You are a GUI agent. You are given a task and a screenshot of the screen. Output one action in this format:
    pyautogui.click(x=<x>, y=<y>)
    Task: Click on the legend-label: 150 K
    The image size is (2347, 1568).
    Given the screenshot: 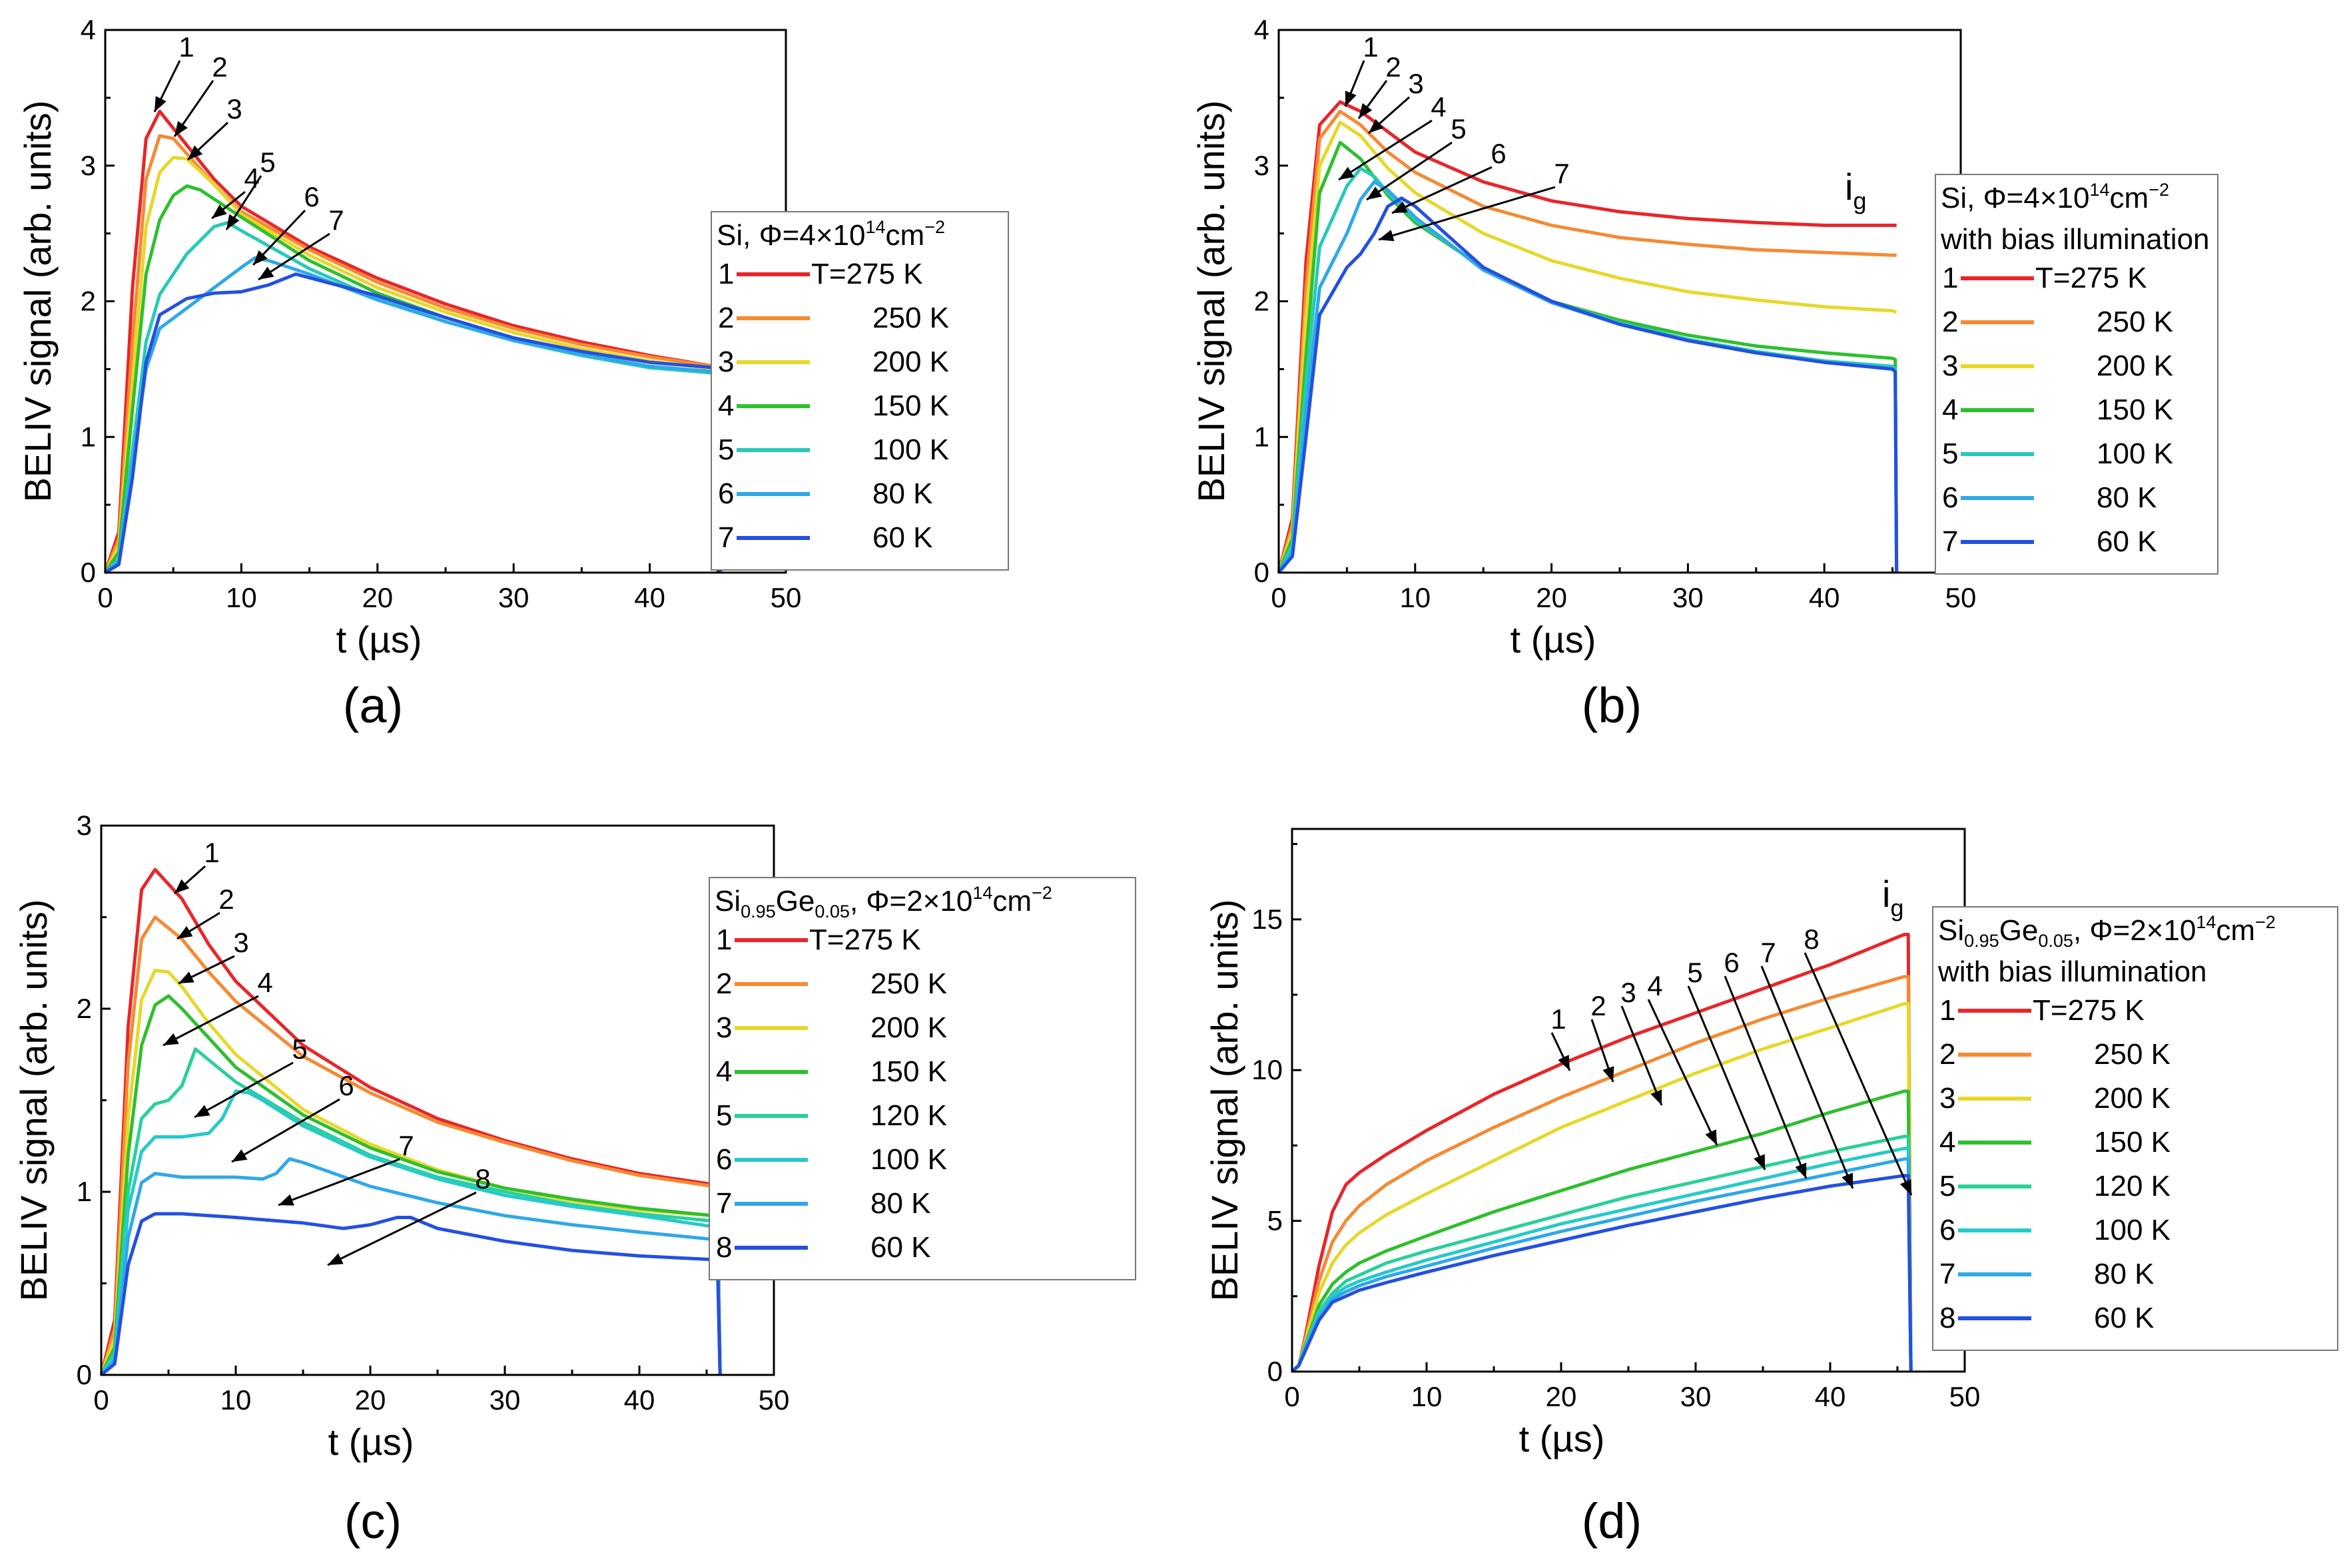 What is the action you would take?
    pyautogui.click(x=910, y=406)
    